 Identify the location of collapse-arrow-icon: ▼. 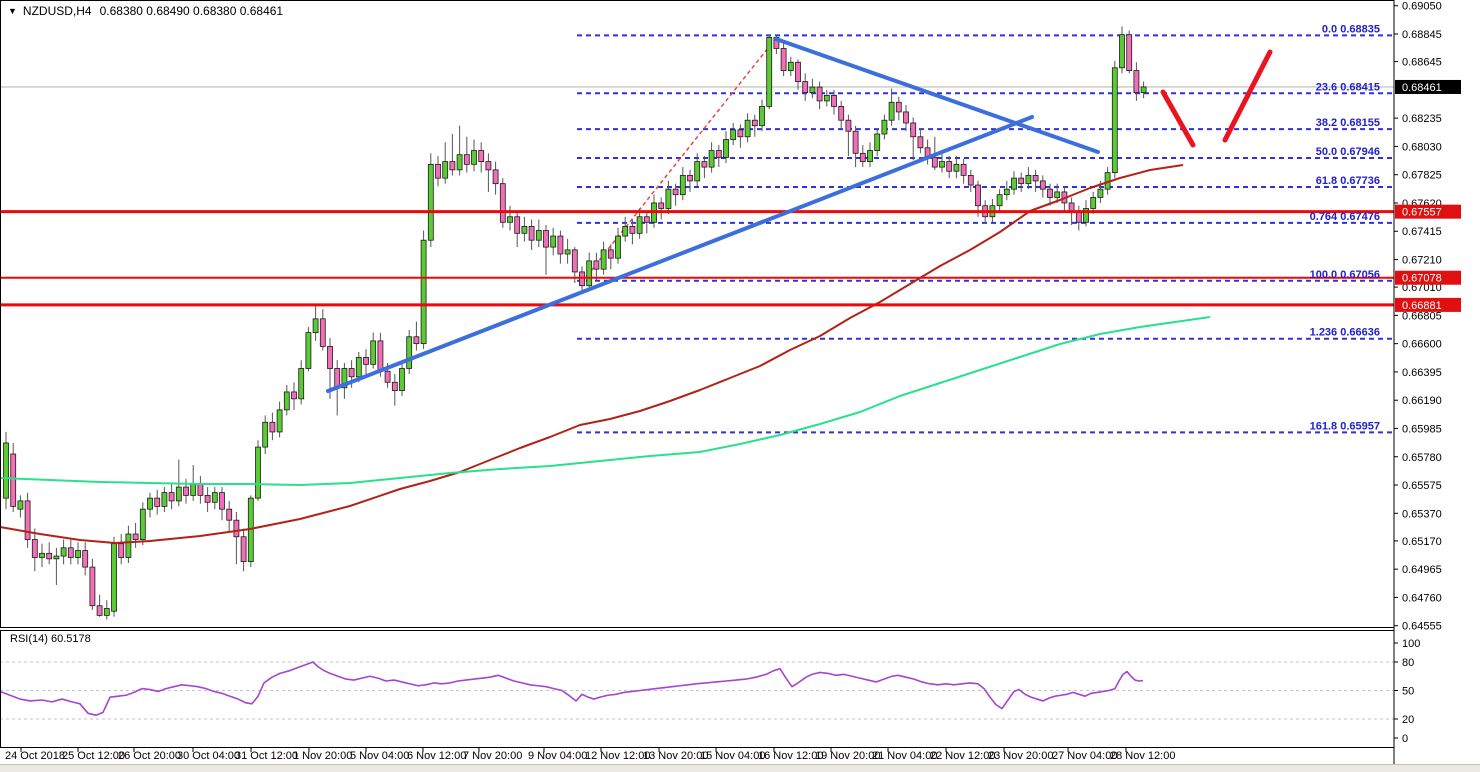
(12, 11).